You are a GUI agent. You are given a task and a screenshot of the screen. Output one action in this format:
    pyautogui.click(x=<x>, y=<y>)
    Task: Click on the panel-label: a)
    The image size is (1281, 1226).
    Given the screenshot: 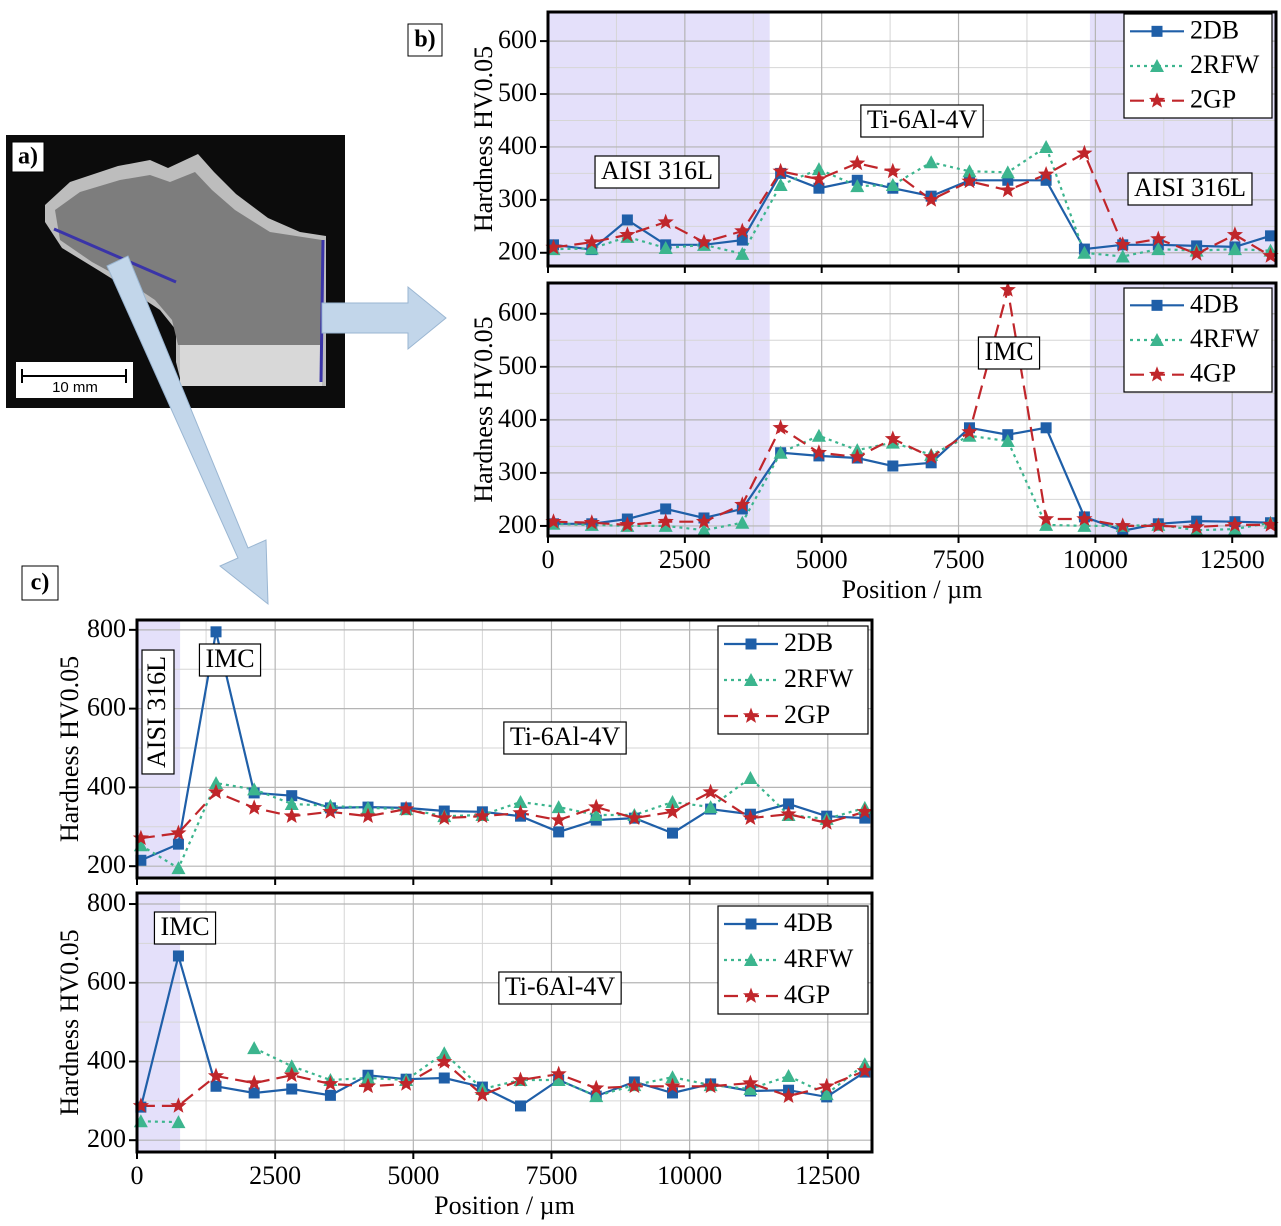 What is the action you would take?
    pyautogui.click(x=28, y=157)
    